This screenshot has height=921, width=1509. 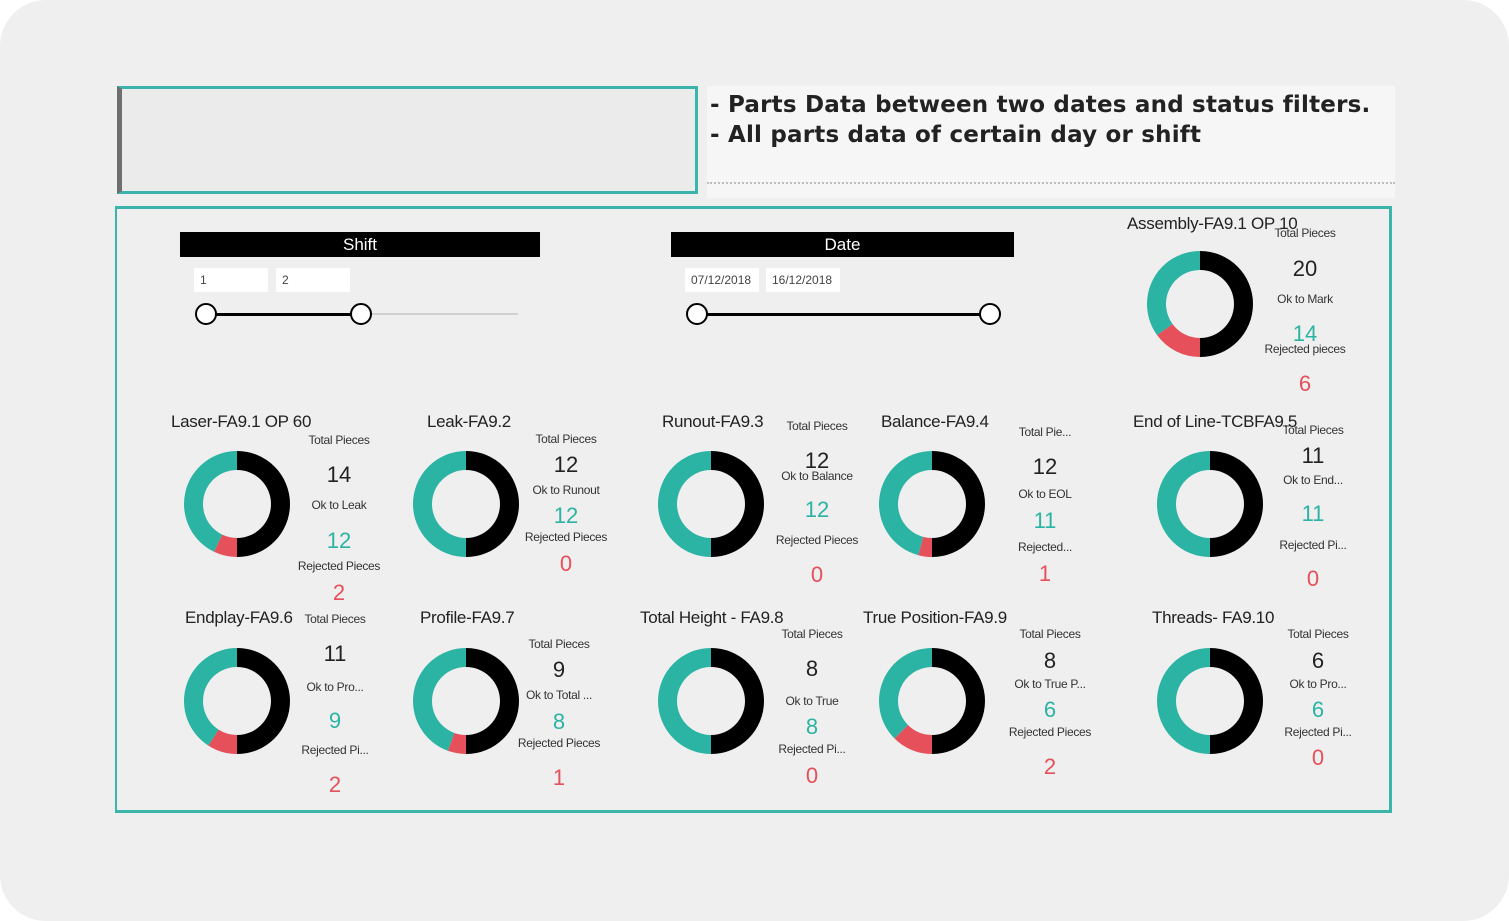 I want to click on ok-pieces-label: Ok to EOL, so click(x=1045, y=494).